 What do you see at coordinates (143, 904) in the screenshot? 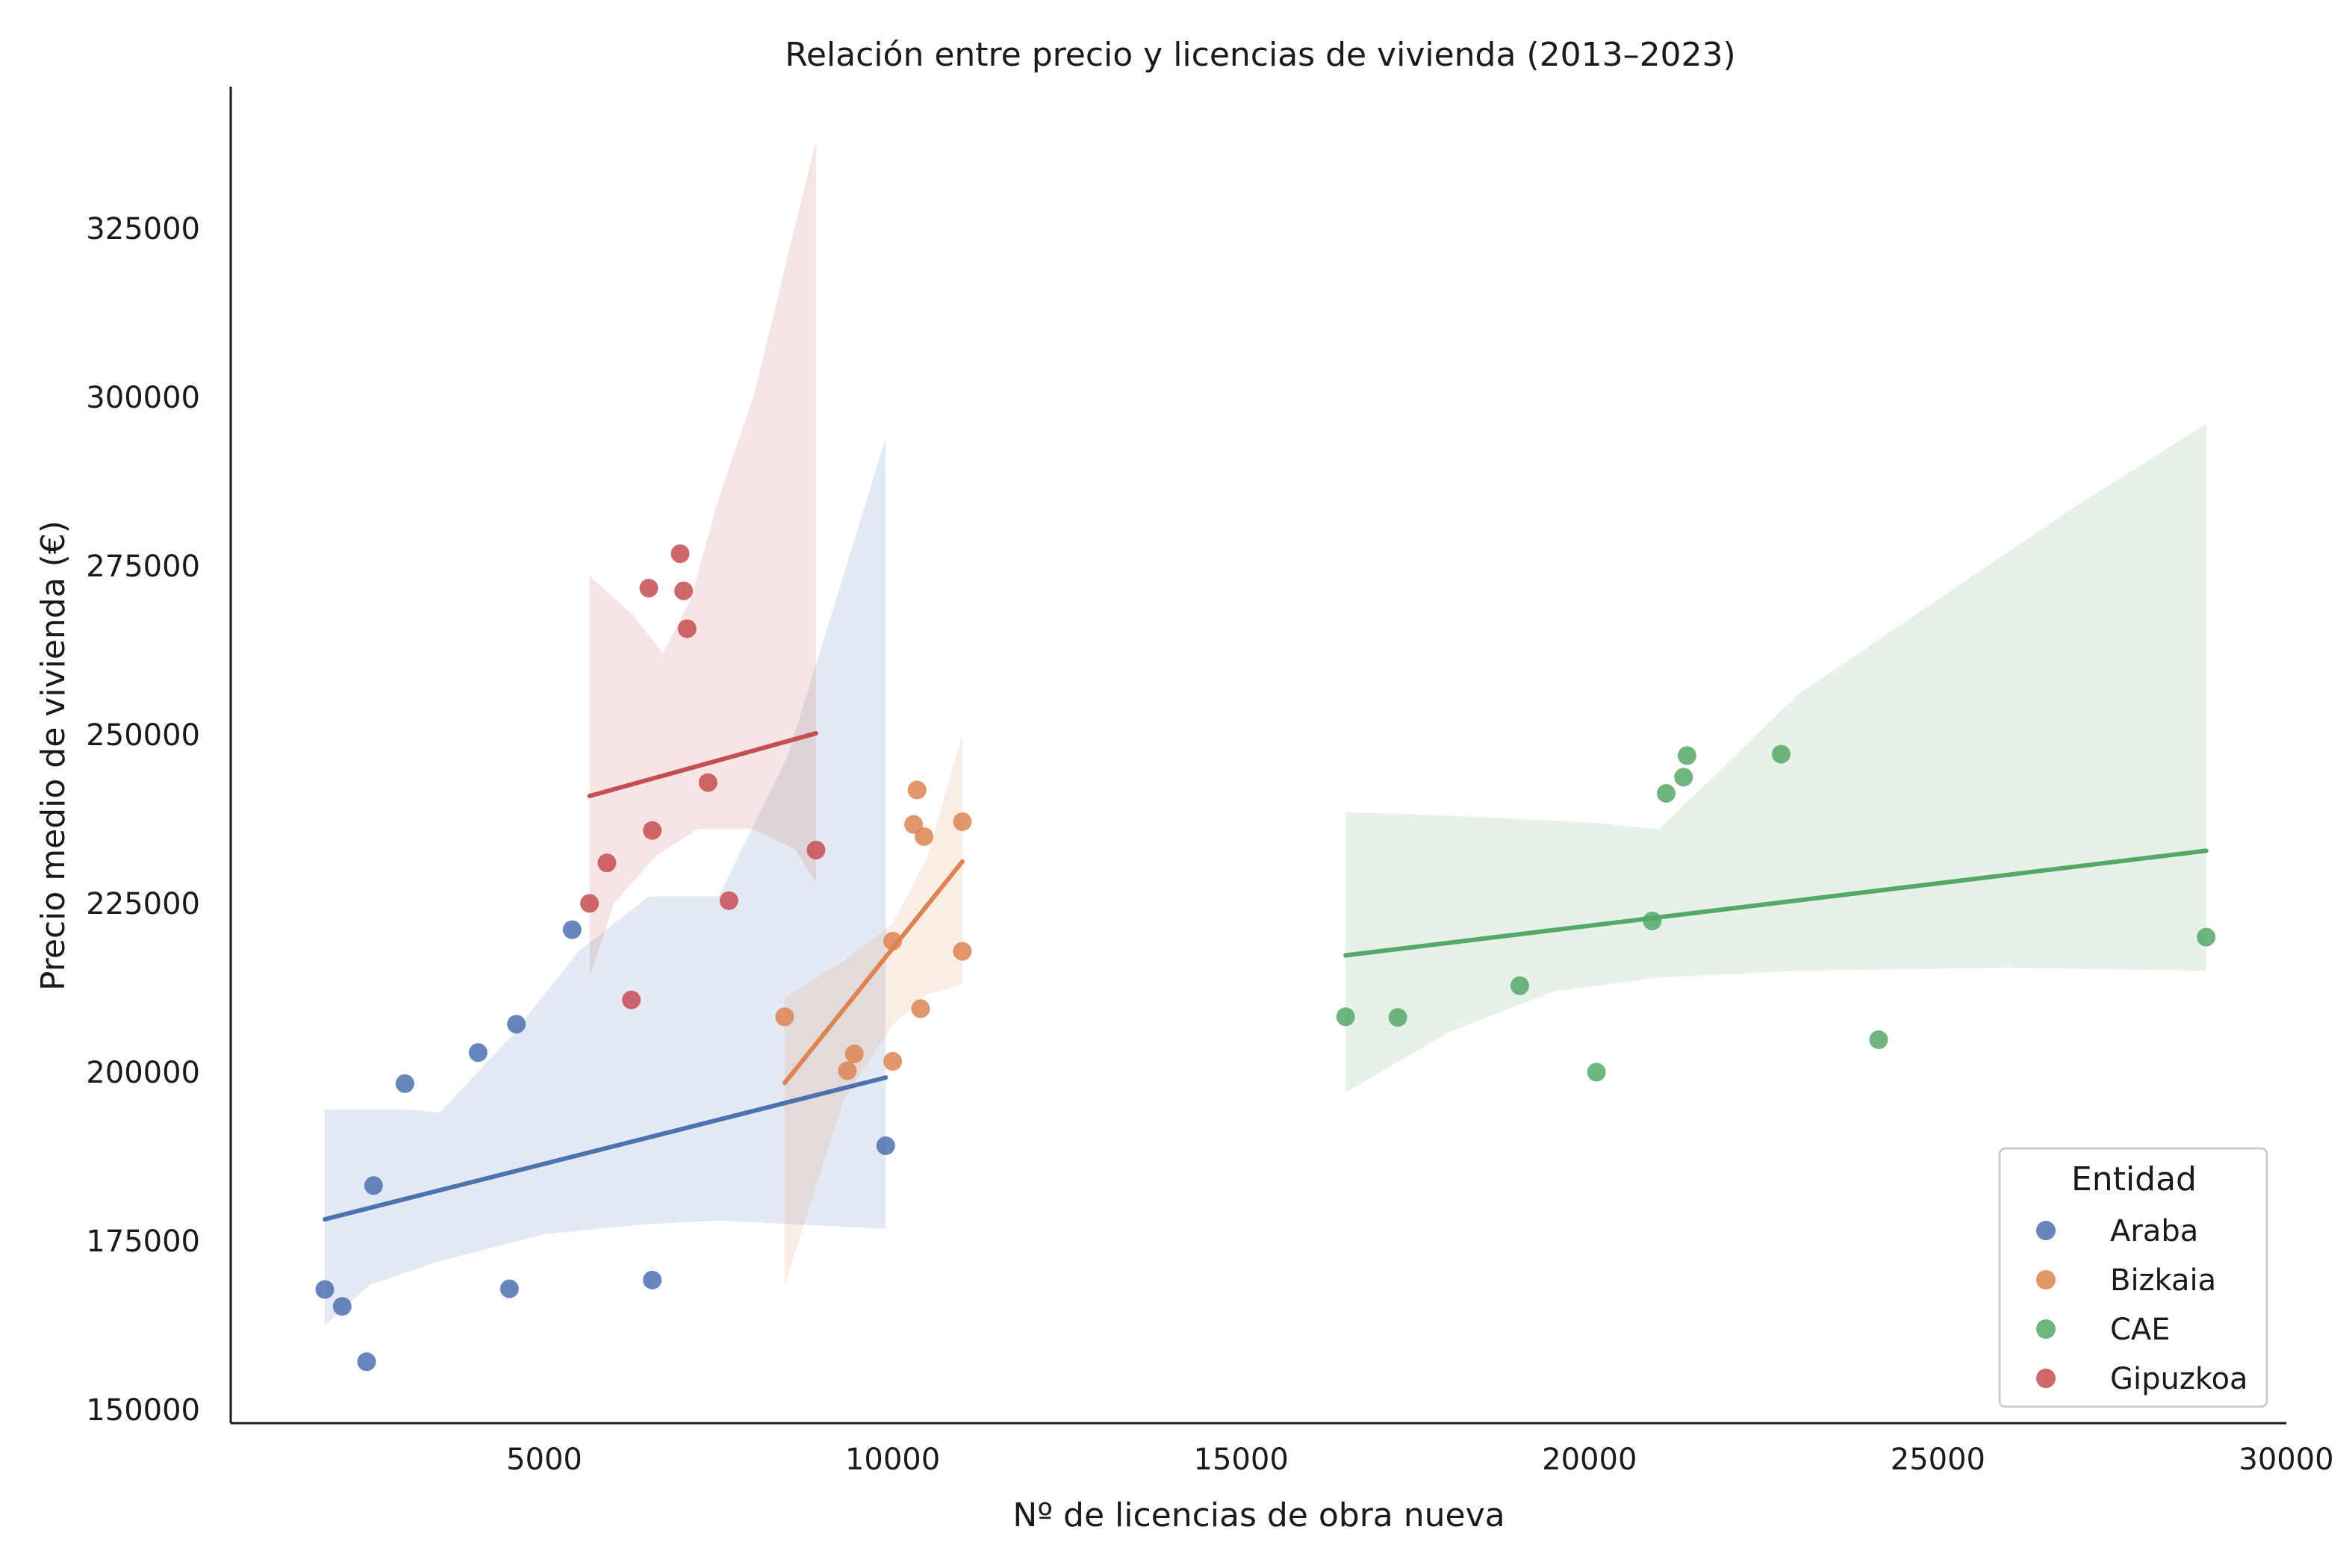
I see `y-tick-label-225000: 225000` at bounding box center [143, 904].